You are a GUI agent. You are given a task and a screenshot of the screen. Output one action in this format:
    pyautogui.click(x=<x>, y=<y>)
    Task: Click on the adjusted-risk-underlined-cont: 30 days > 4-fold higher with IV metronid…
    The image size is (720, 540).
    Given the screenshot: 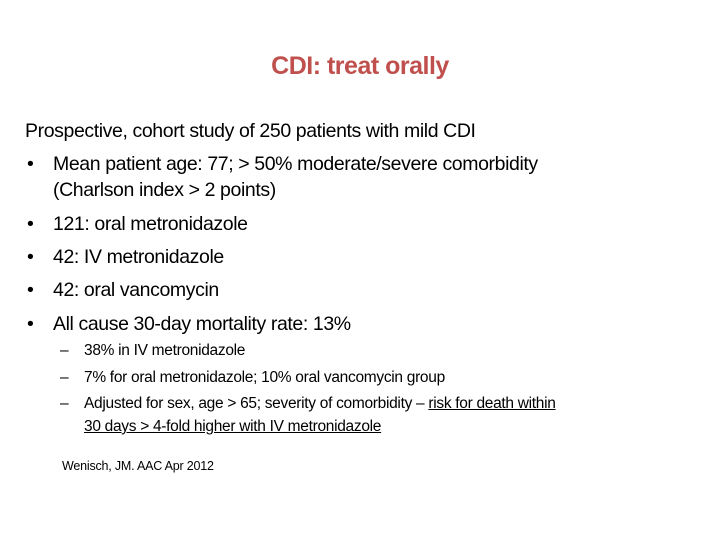 What is the action you would take?
    pyautogui.click(x=233, y=426)
    